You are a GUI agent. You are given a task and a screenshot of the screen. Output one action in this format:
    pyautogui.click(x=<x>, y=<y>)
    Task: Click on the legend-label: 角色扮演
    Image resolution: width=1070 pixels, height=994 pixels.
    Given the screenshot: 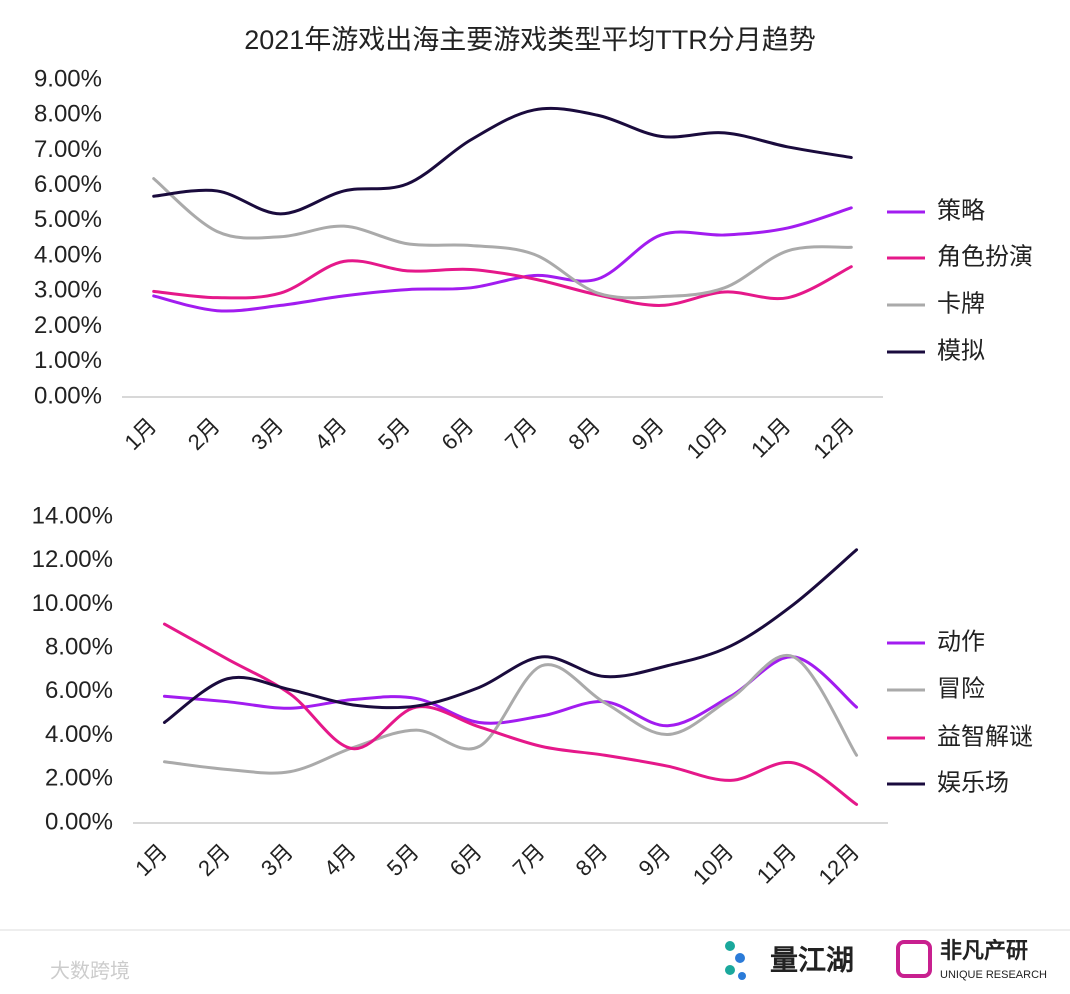 What is the action you would take?
    pyautogui.click(x=985, y=256)
    